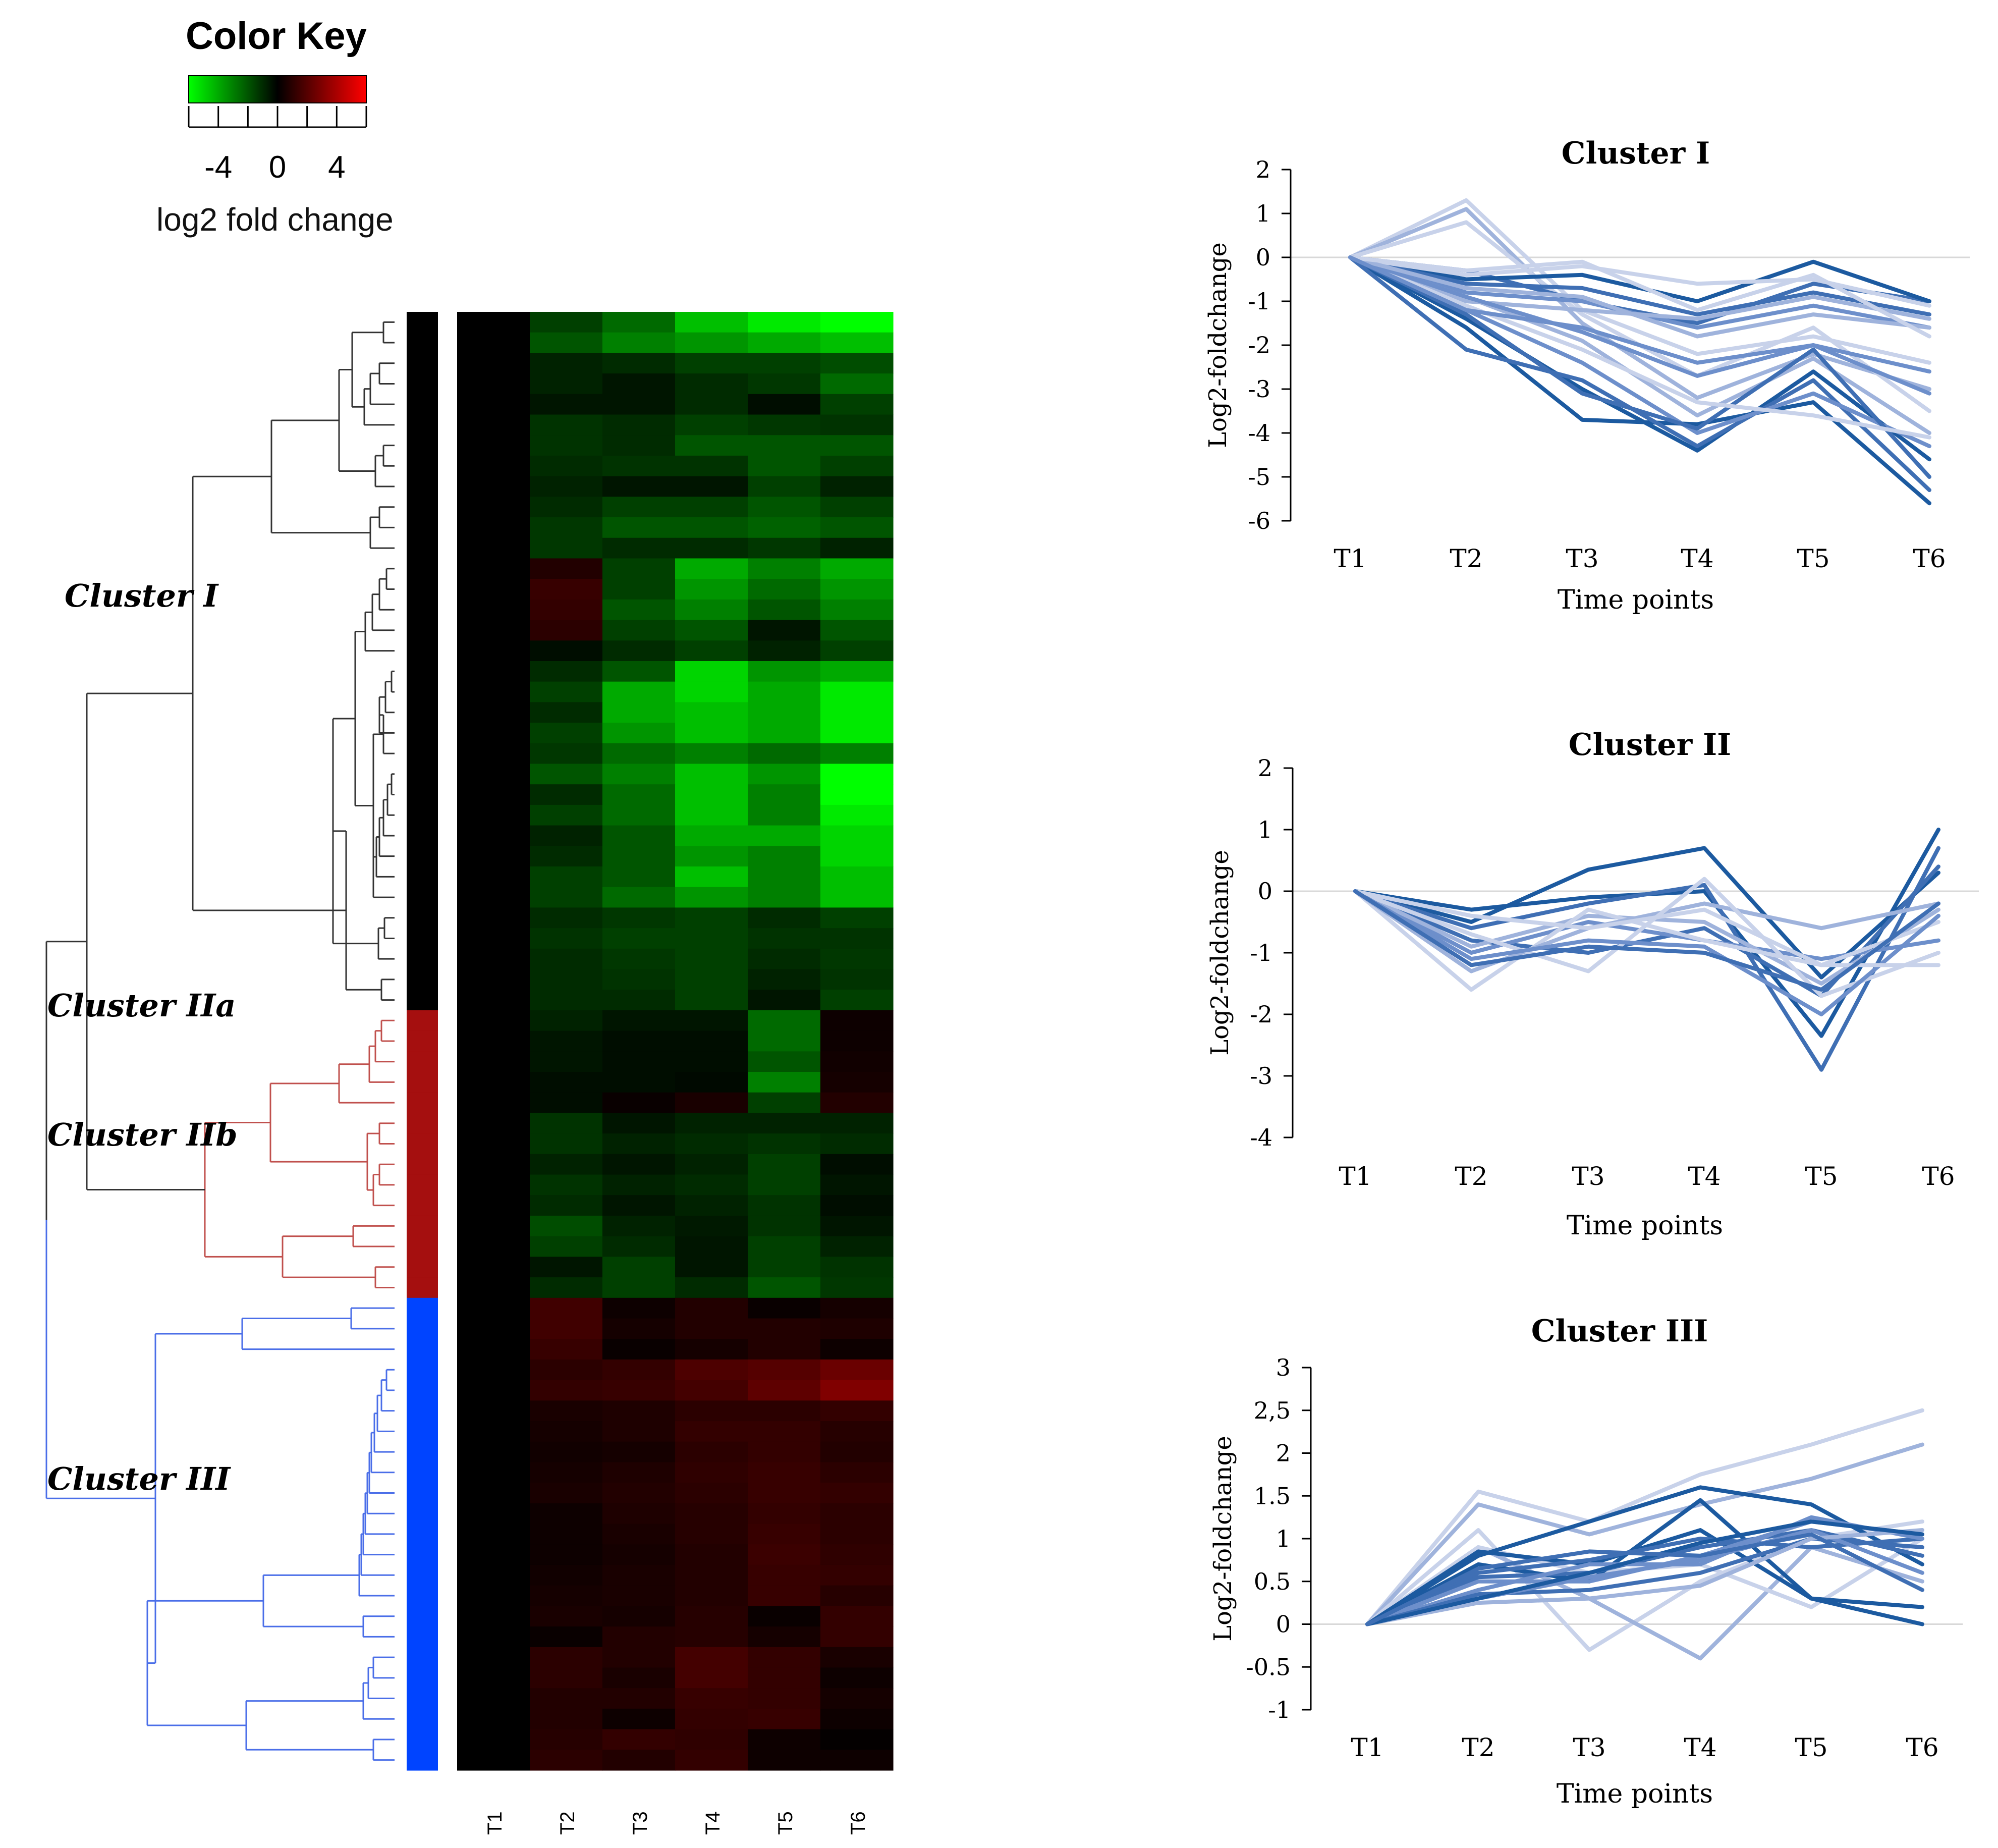 Image resolution: width=1998 pixels, height=1848 pixels. Describe the element at coordinates (713, 1823) in the screenshot. I see `heatmap-column-label: T4` at that location.